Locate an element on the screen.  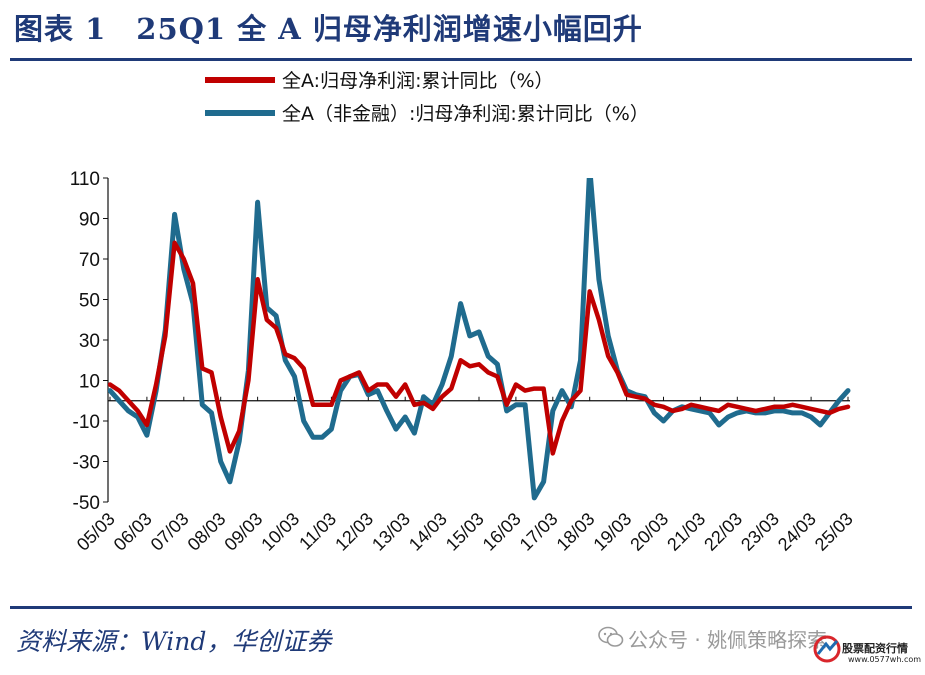
y-tick-label: -50 is located at coordinates (86, 503).